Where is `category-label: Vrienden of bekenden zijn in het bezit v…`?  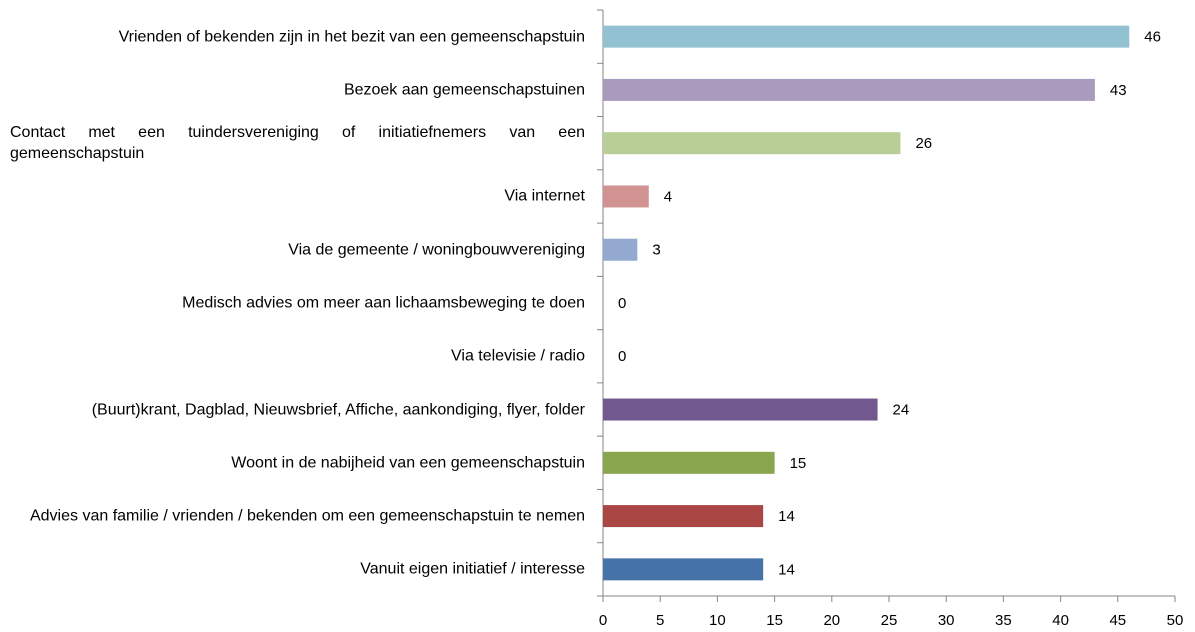
category-label: Vrienden of bekenden zijn in het bezit v… is located at coordinates (351, 37).